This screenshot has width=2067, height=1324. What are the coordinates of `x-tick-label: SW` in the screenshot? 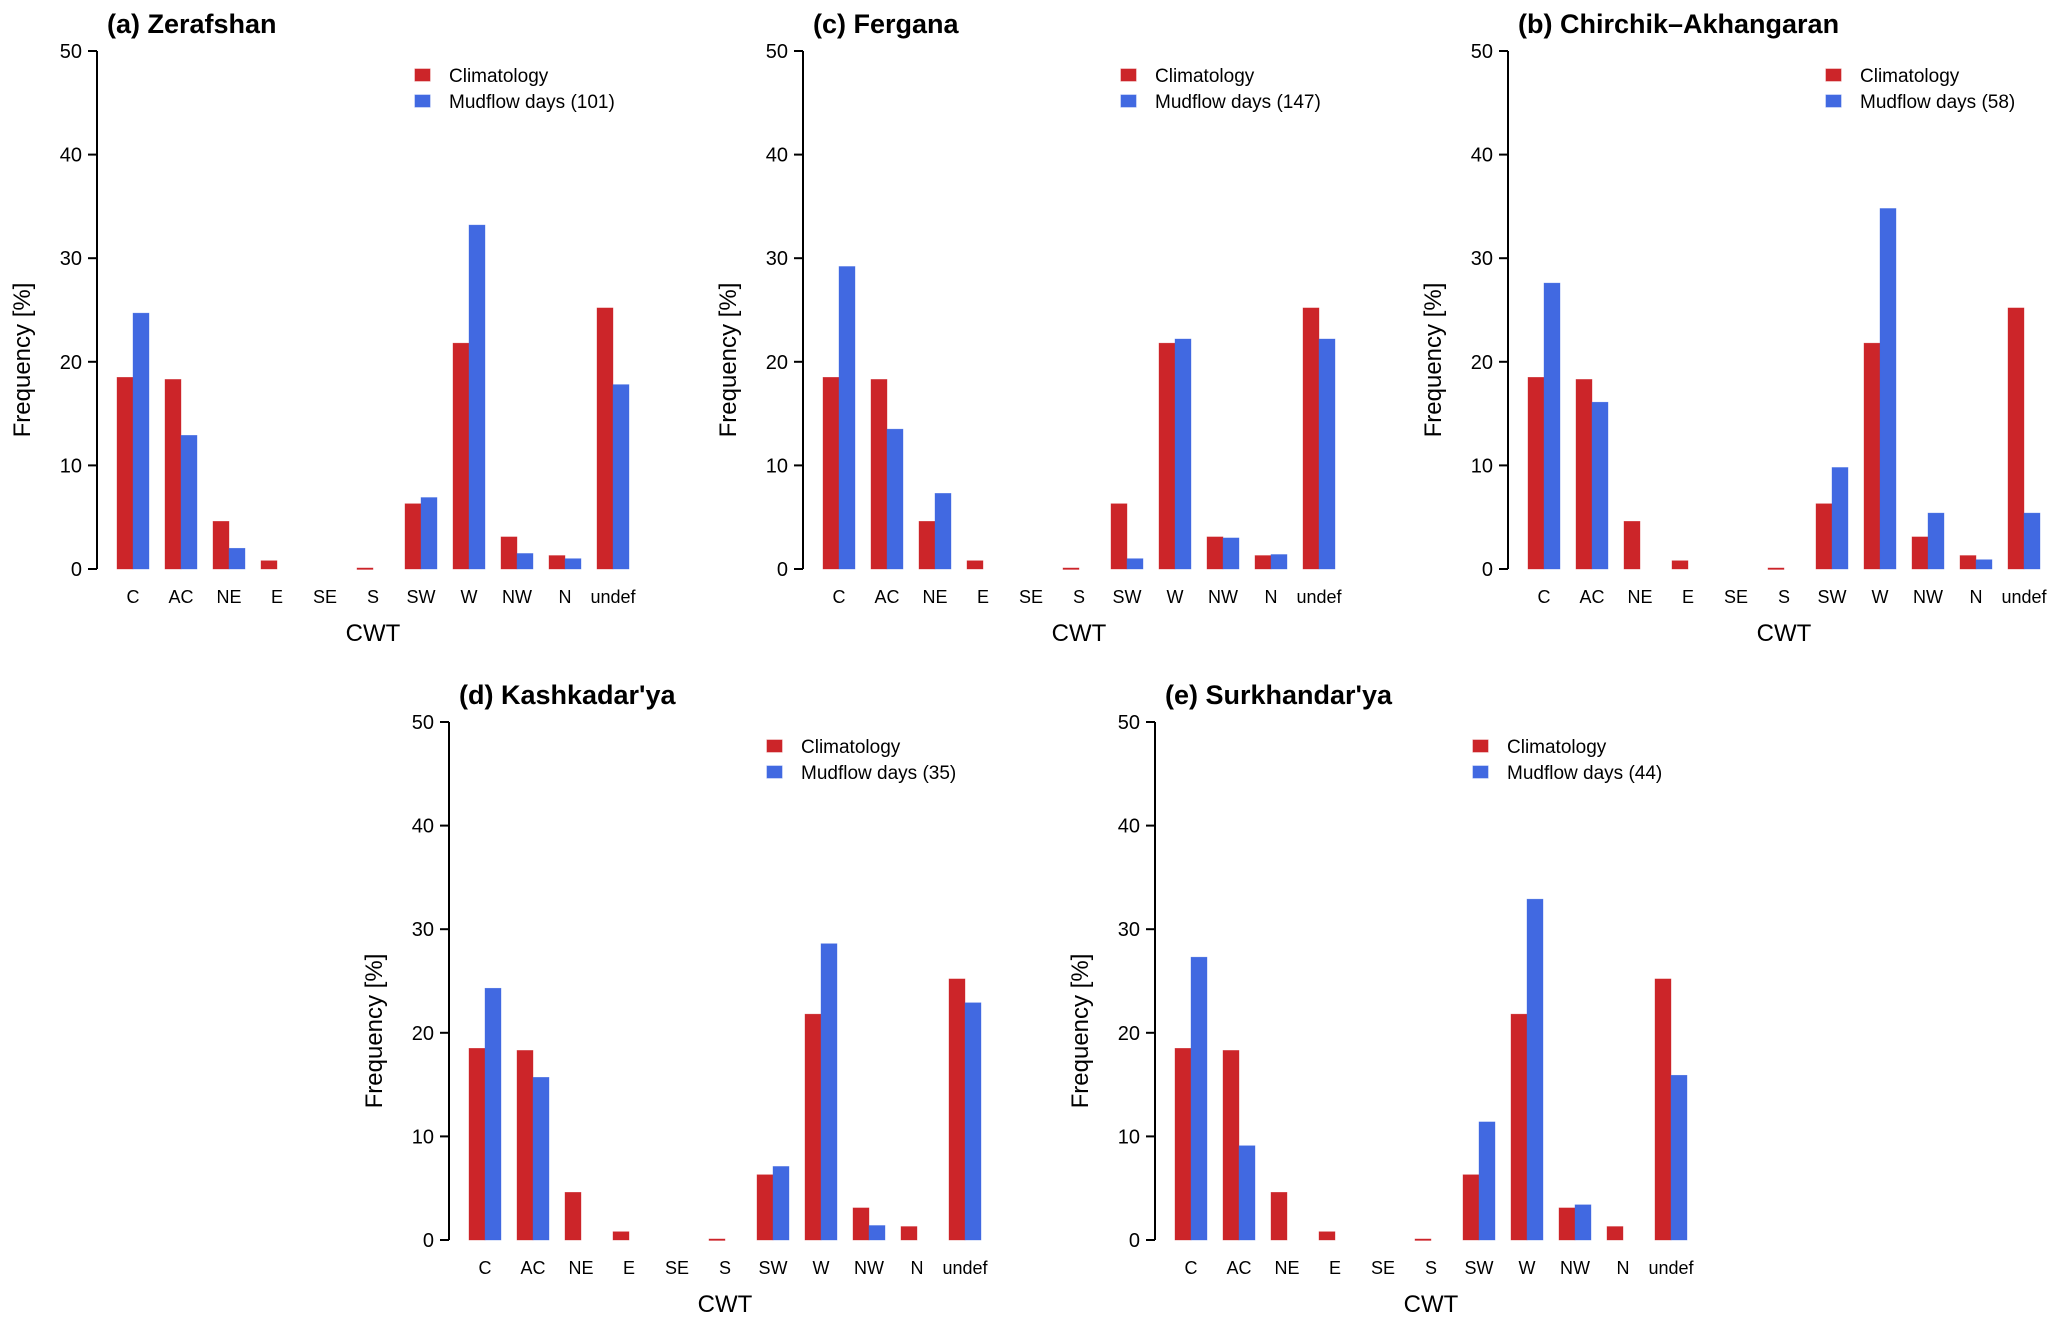 It's located at (1479, 1268).